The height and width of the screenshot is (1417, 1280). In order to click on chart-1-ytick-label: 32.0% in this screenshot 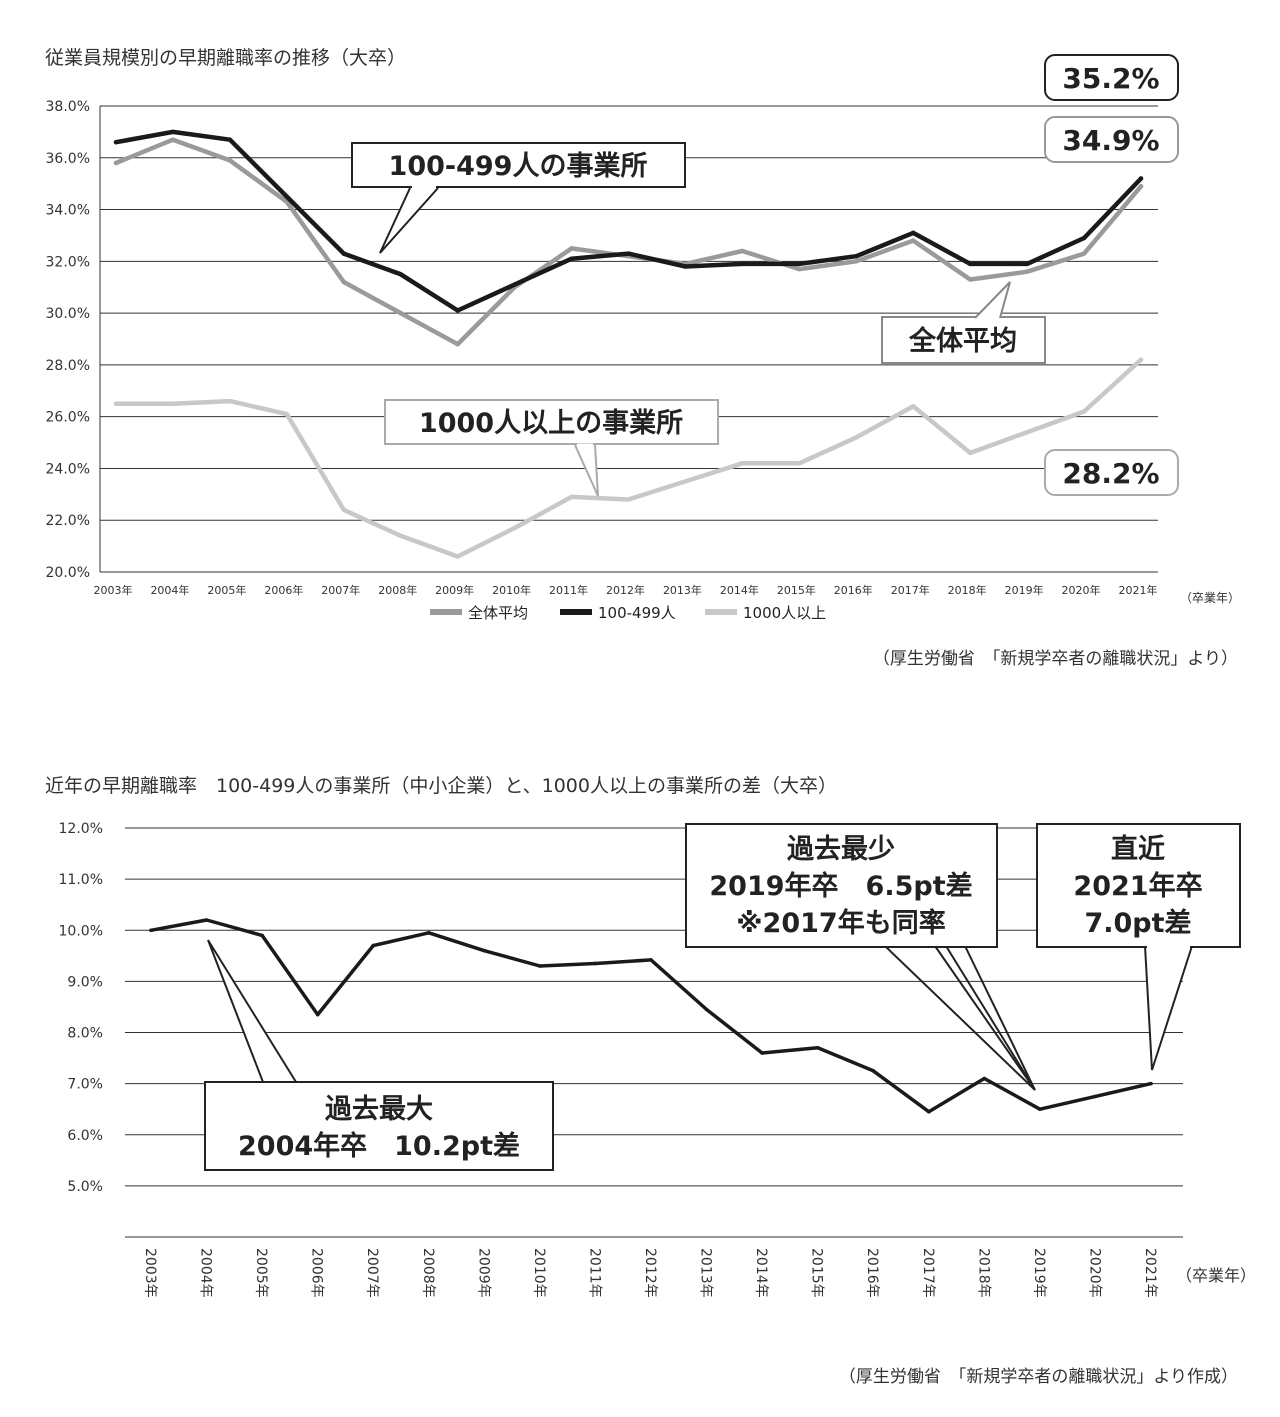, I will do `click(68, 262)`.